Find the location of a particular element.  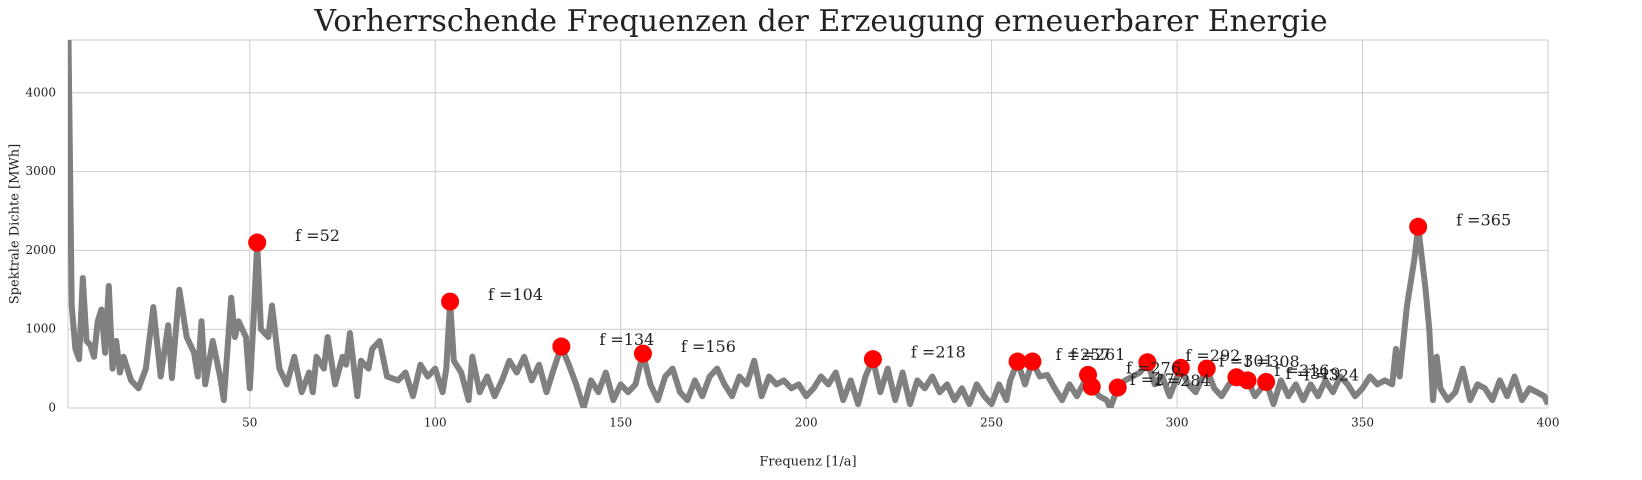

peak-label: f =284 is located at coordinates (1183, 380).